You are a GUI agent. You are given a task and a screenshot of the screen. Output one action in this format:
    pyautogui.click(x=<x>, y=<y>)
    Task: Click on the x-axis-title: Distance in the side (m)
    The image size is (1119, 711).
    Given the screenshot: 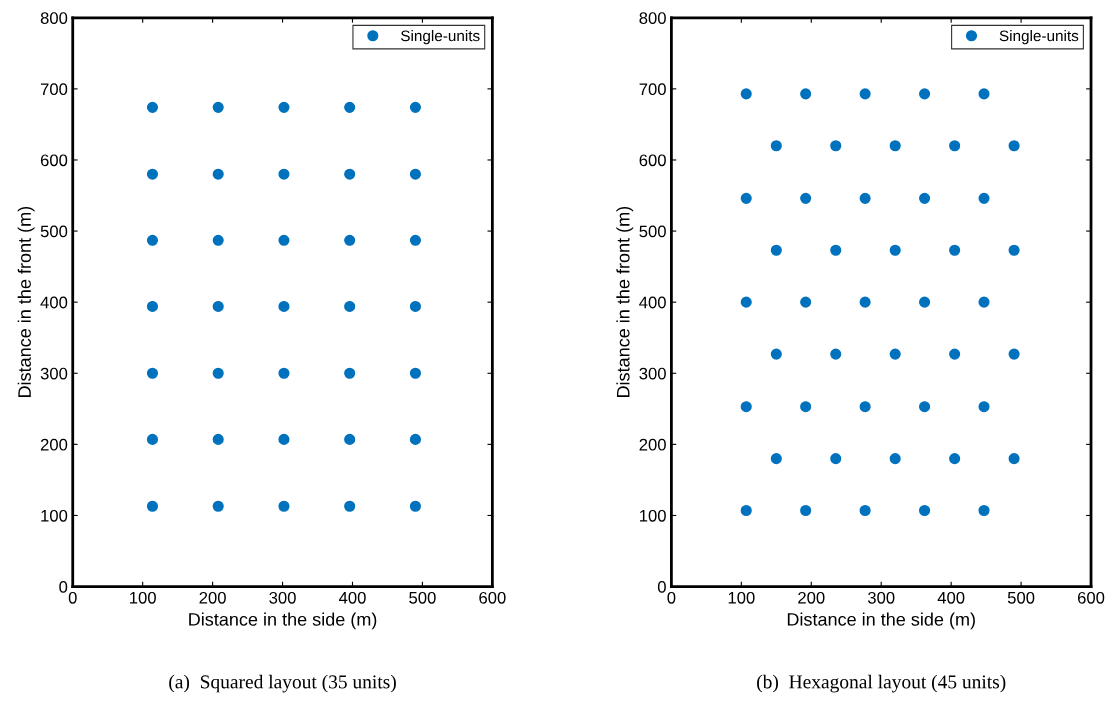 What is the action you would take?
    pyautogui.click(x=283, y=621)
    